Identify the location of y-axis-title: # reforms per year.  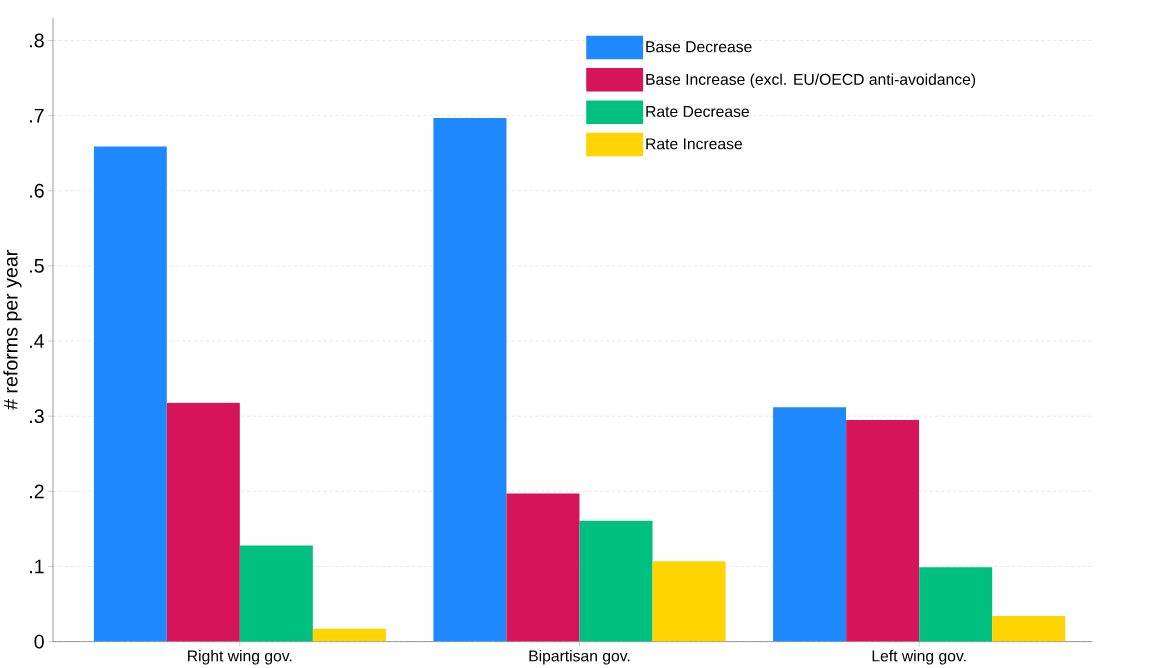
(12, 330).